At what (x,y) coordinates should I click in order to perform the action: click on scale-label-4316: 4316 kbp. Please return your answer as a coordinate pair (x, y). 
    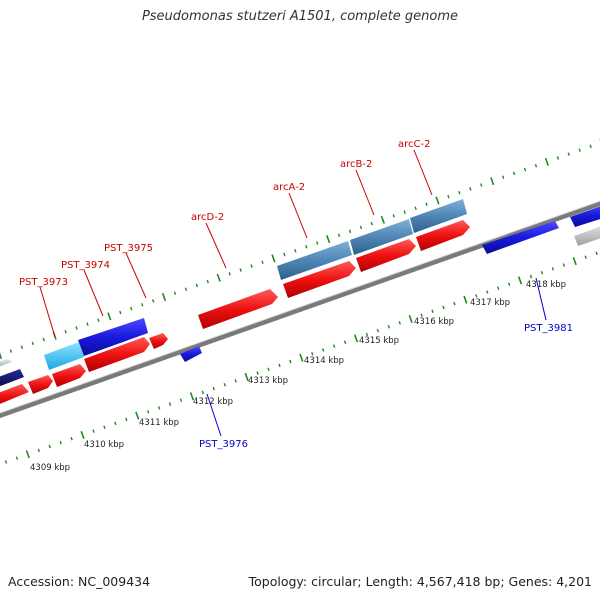
    Looking at the image, I should click on (434, 322).